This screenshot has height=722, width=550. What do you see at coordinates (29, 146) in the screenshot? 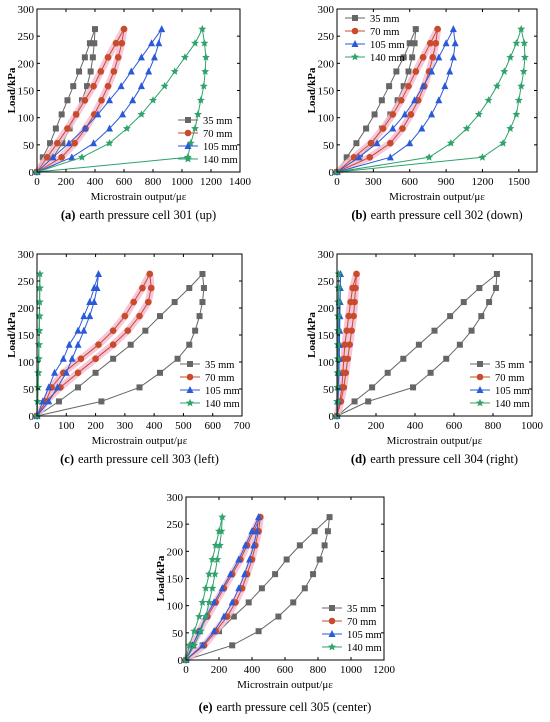
I see `y-tick-label: 50` at bounding box center [29, 146].